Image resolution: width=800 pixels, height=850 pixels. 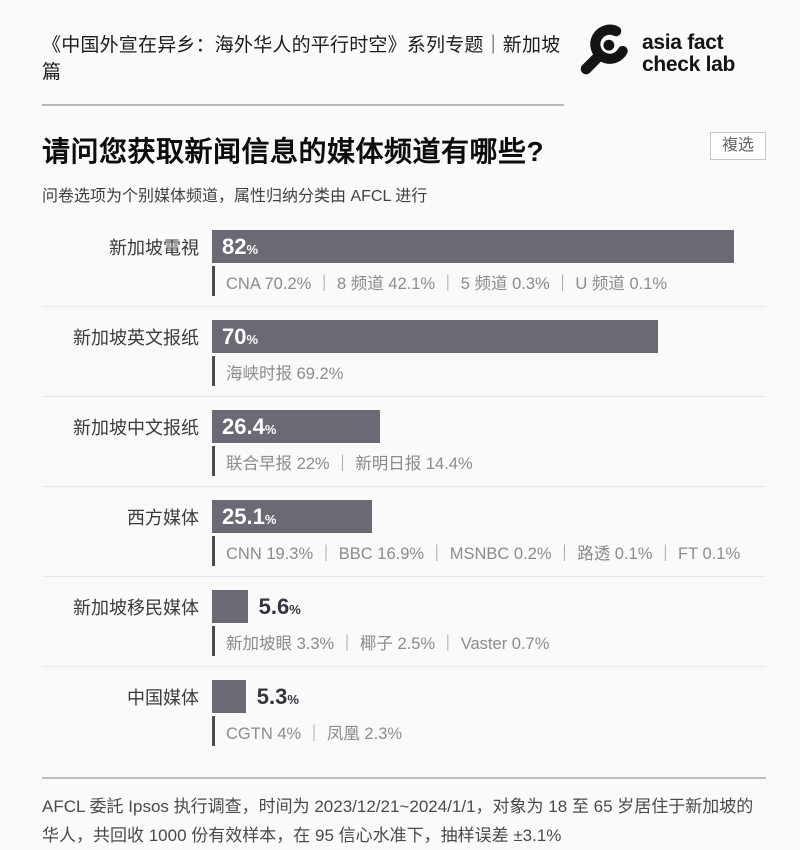 I want to click on header-left: 《中国外宣在异乡：海外华人的平行时空》系列专题｜新加坡篇, so click(x=308, y=63).